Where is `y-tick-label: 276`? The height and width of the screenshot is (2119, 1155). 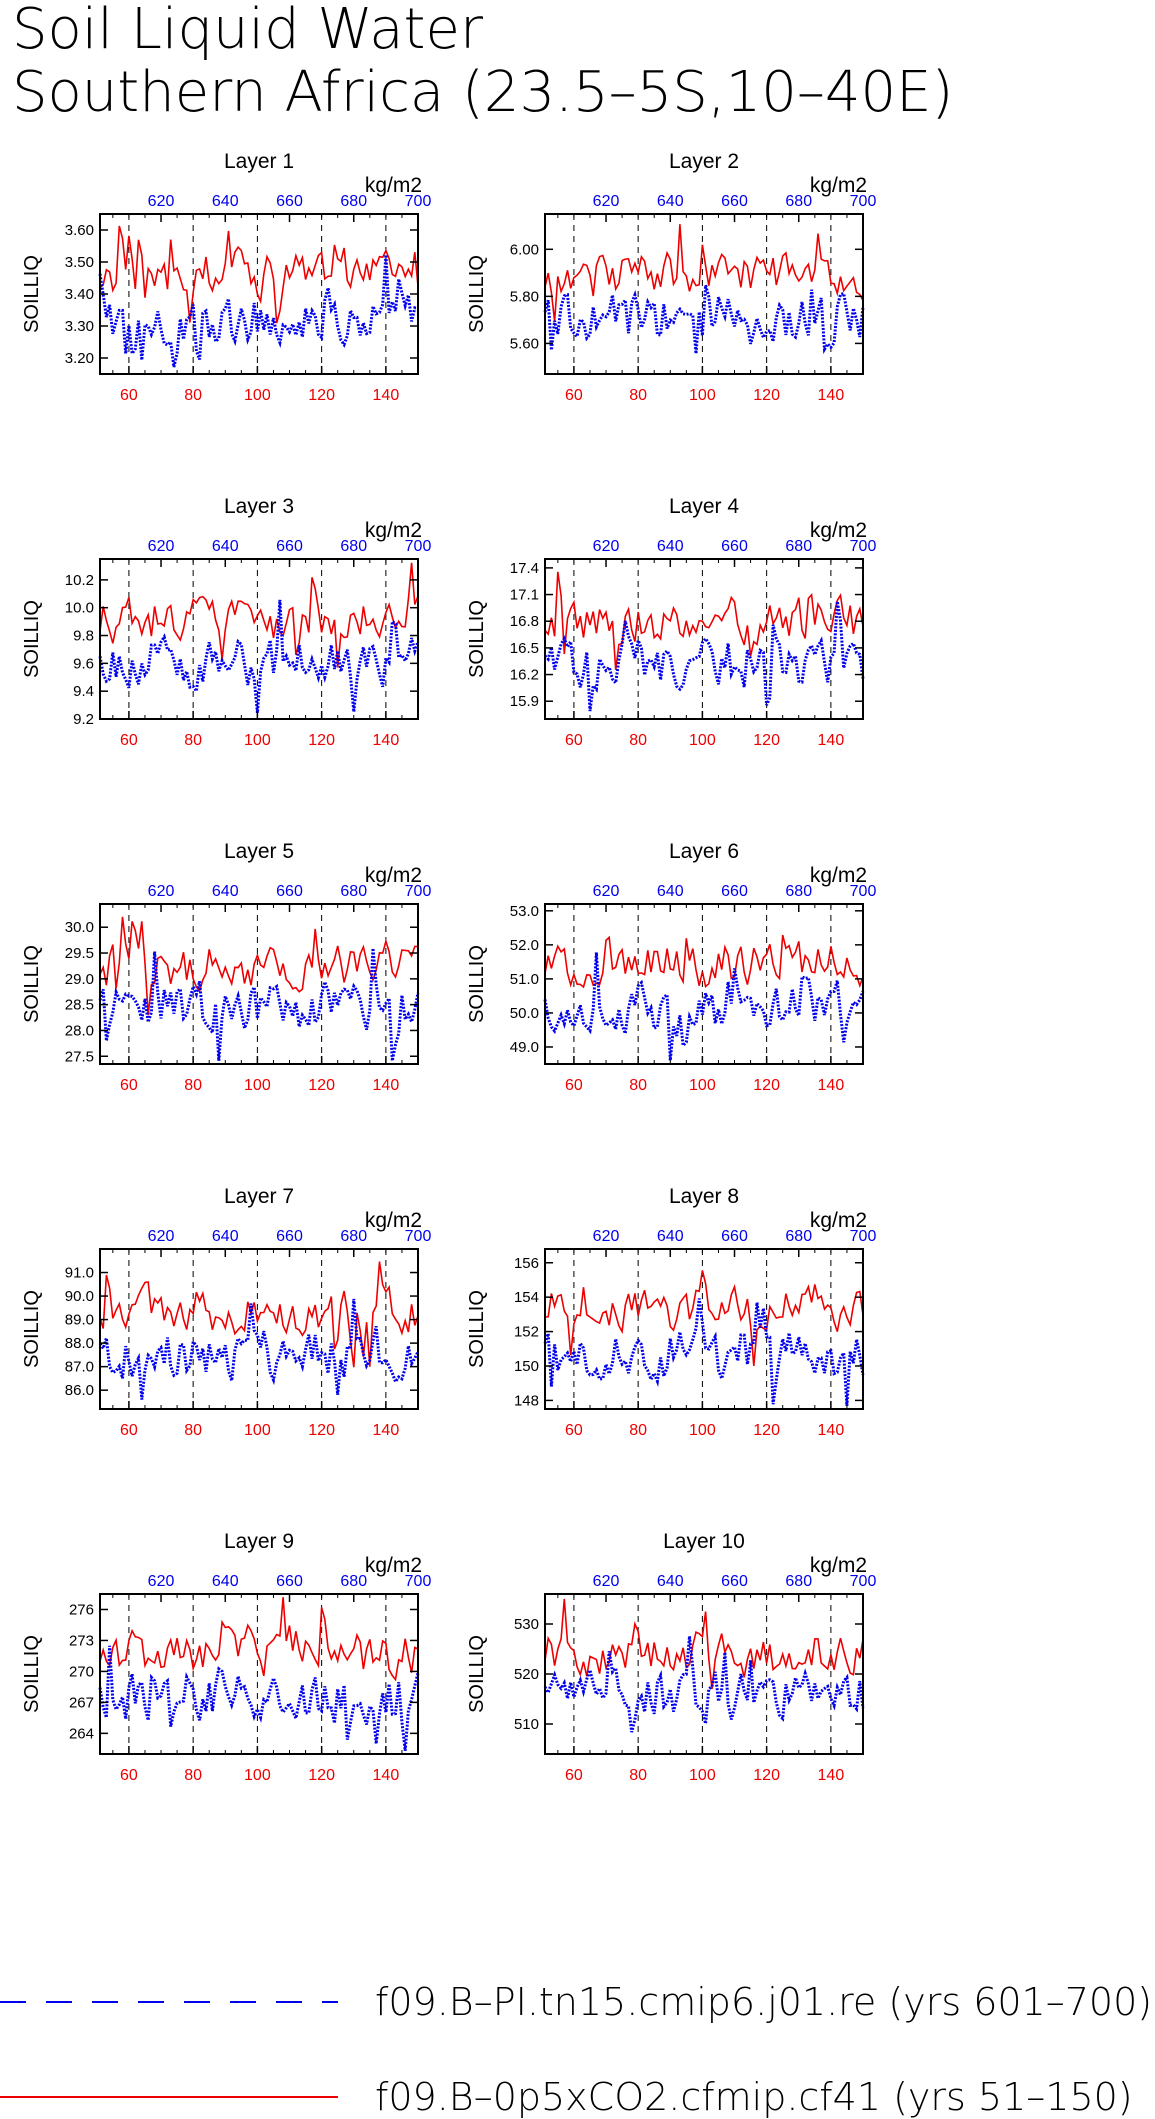
y-tick-label: 276 is located at coordinates (81, 1609).